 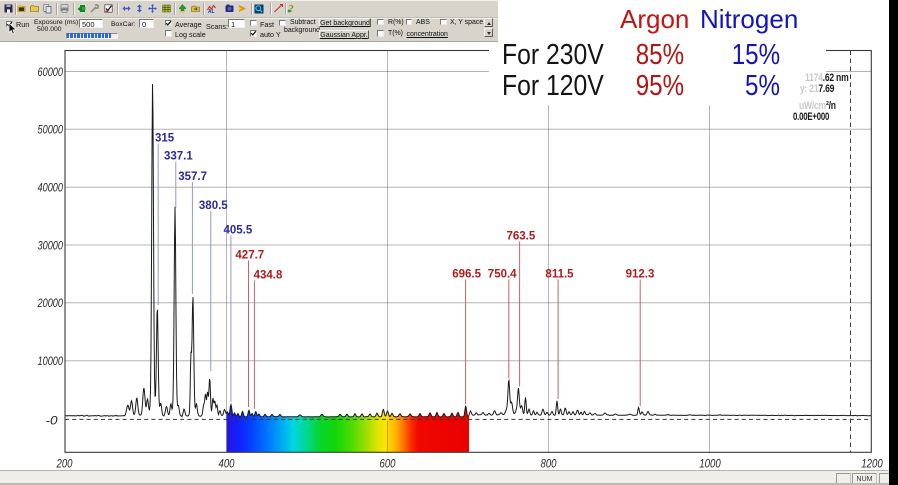 I want to click on svg-text: 763.5, so click(x=521, y=236).